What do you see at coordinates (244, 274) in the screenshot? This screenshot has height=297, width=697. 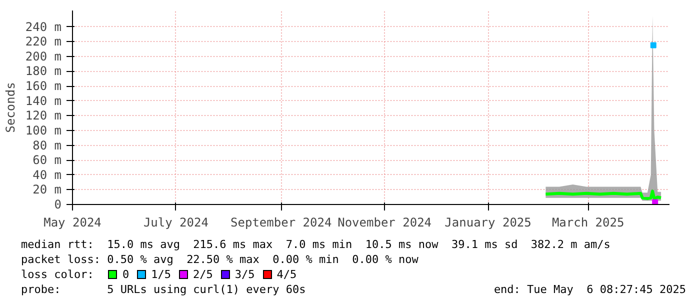 I see `legend-label: 3/5` at bounding box center [244, 274].